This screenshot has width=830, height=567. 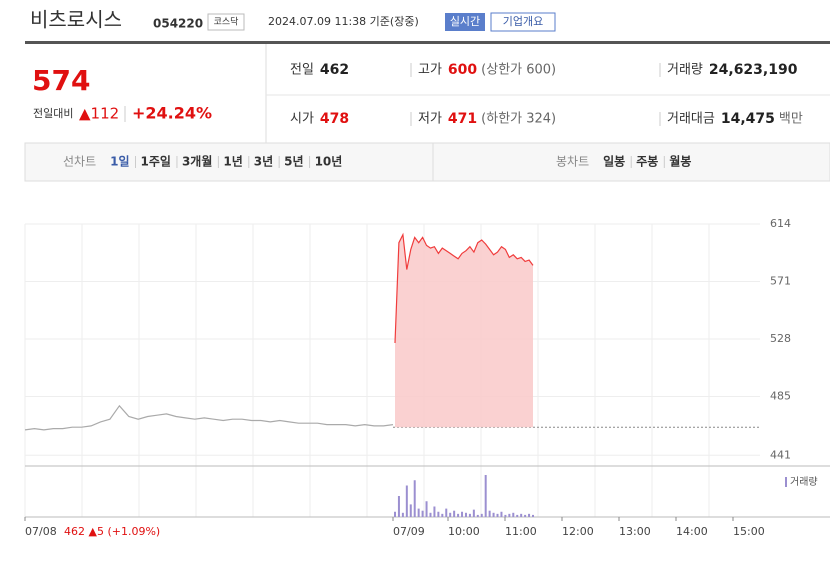 I want to click on tab-item: 3년, so click(x=263, y=162).